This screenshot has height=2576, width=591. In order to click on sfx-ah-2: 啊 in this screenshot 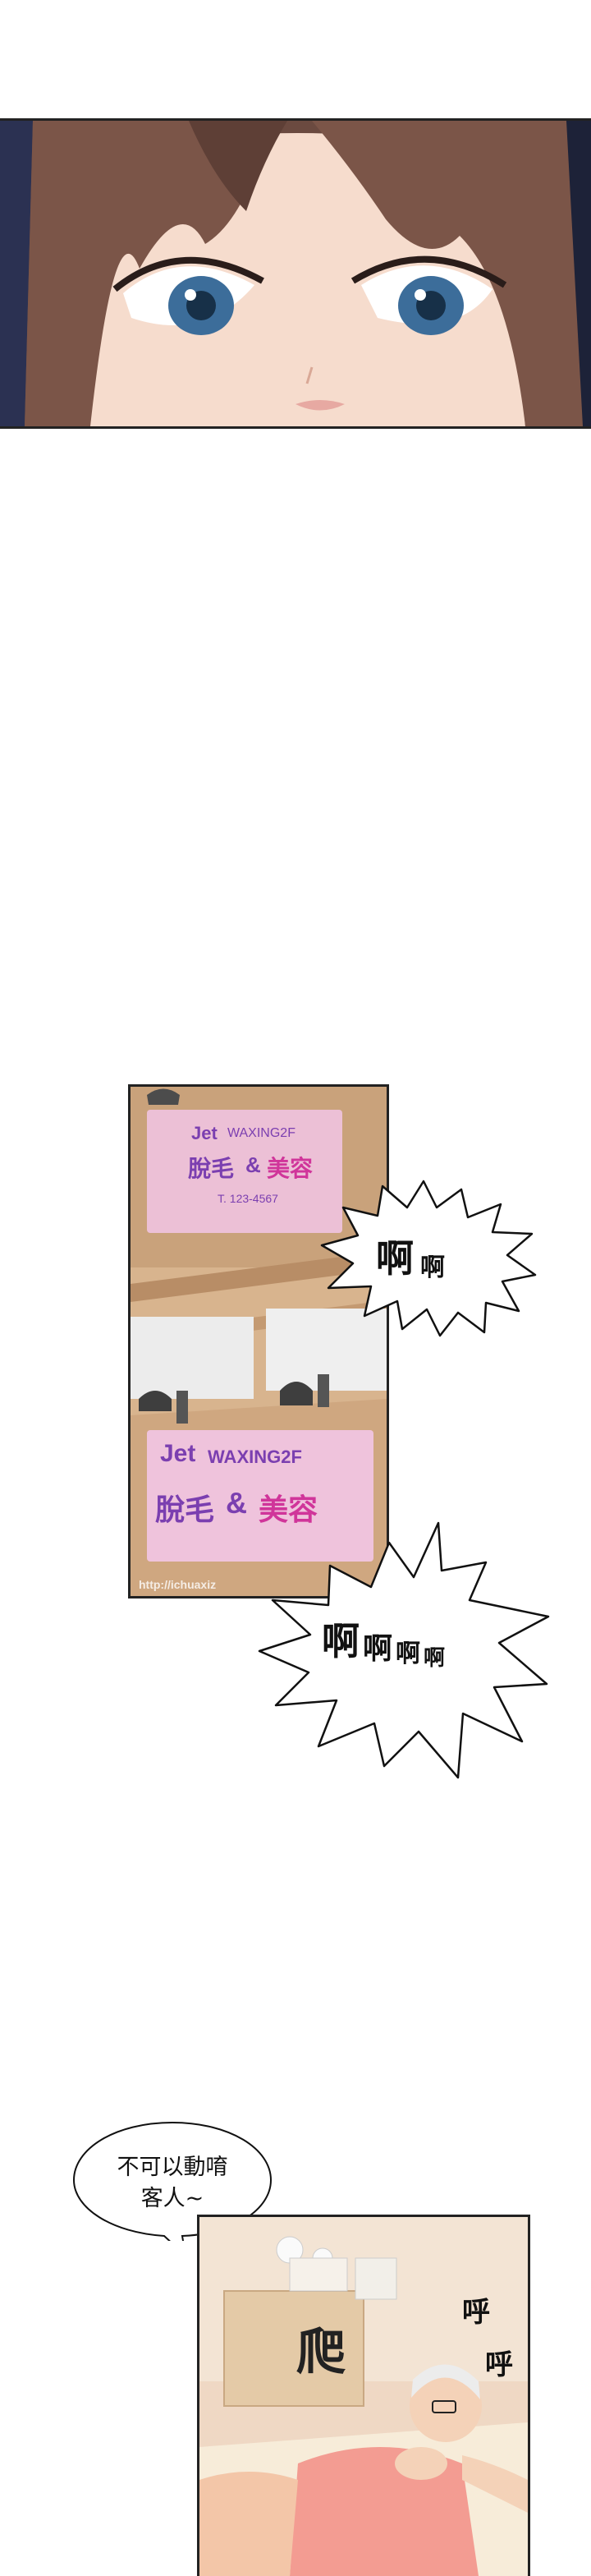, I will do `click(378, 1648)`.